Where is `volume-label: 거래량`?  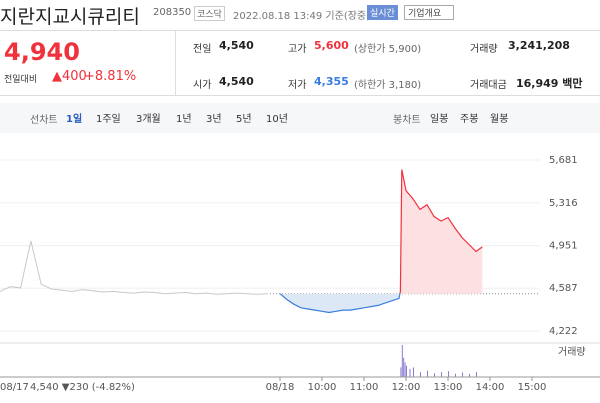
volume-label: 거래량 is located at coordinates (572, 352).